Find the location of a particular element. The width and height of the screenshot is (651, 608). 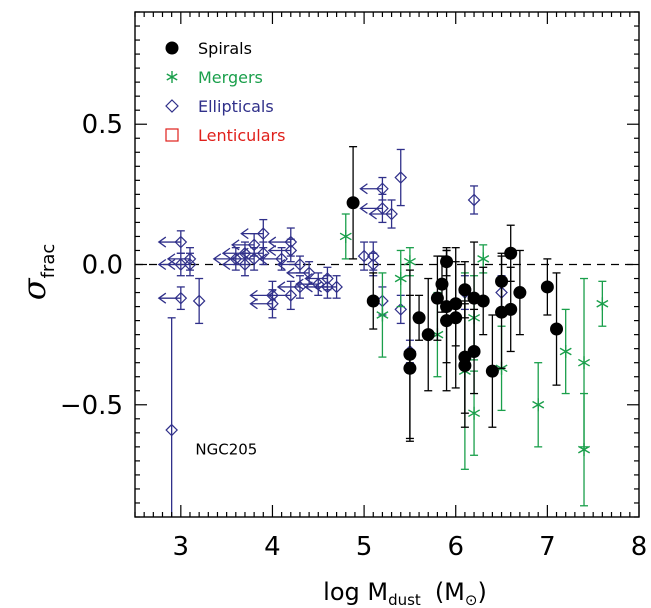

x-axis-unit-close: ) is located at coordinates (481, 592).